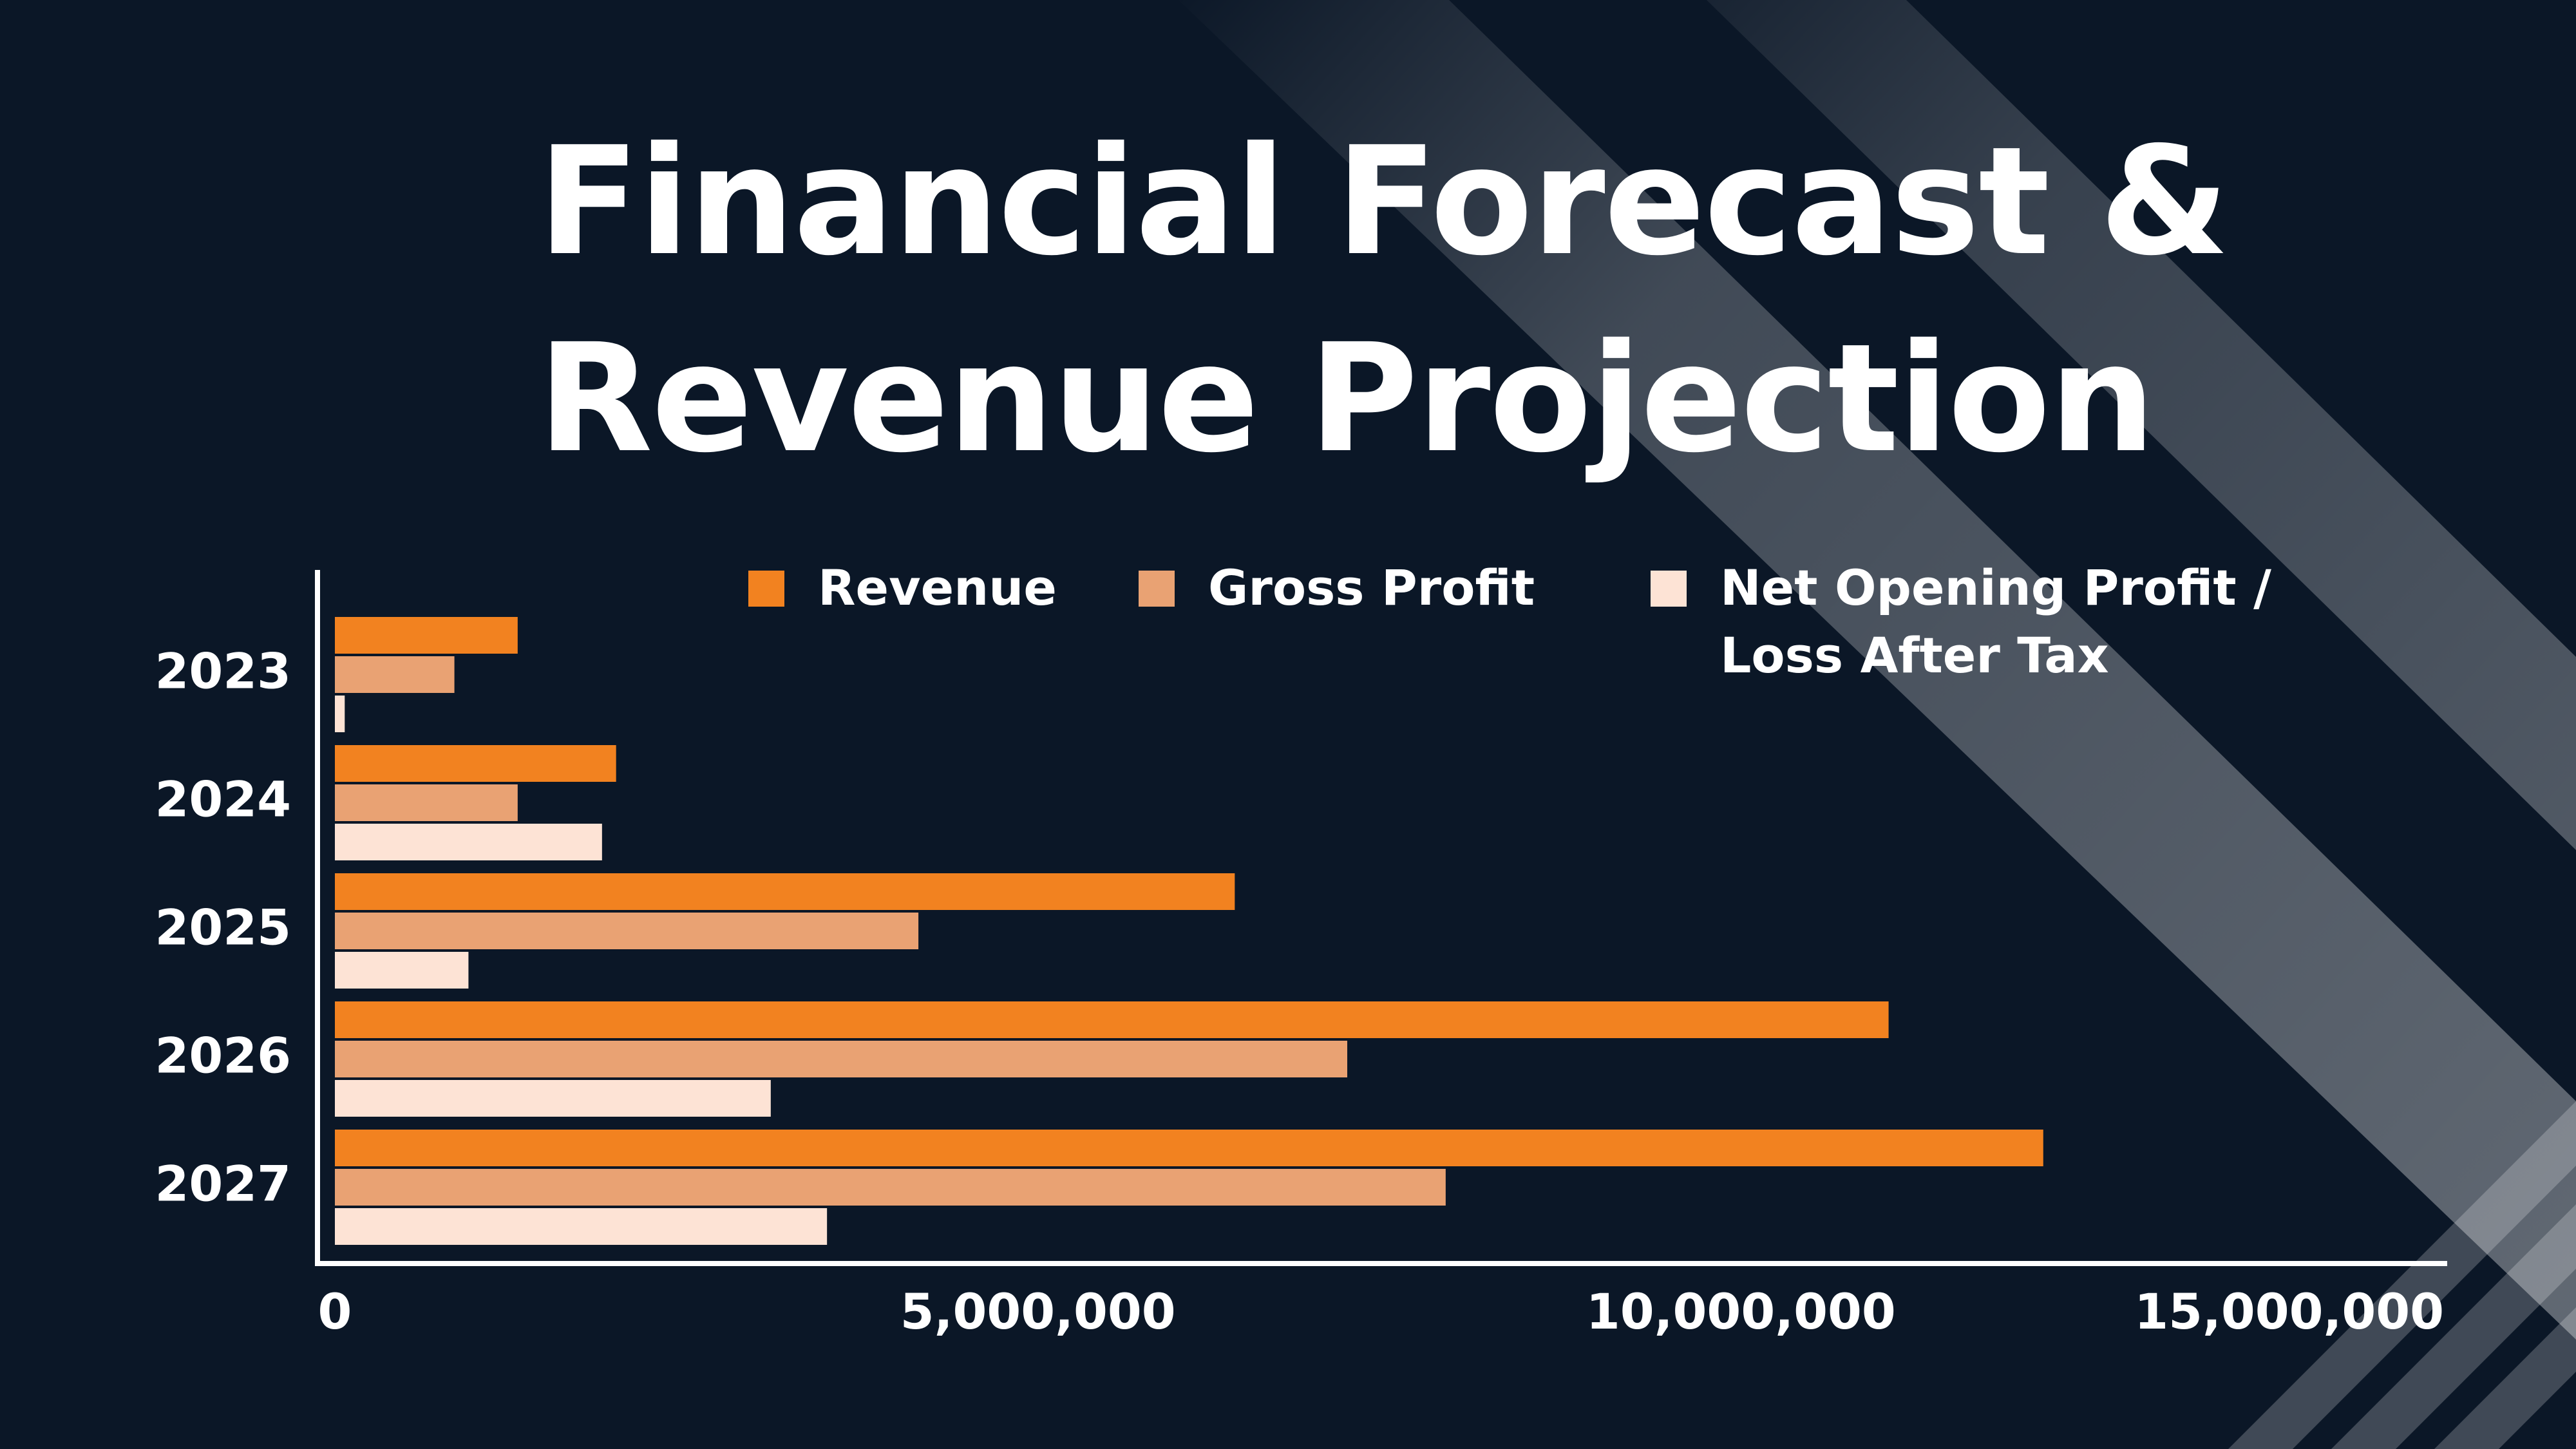 The image size is (2576, 1449). What do you see at coordinates (1995, 587) in the screenshot?
I see `legend-label-3: Net Opening Profit /` at bounding box center [1995, 587].